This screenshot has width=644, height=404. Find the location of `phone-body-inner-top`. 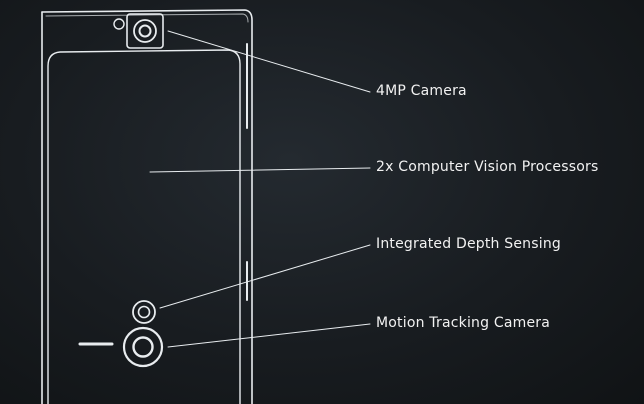

phone-body-inner-top is located at coordinates (147, 18).